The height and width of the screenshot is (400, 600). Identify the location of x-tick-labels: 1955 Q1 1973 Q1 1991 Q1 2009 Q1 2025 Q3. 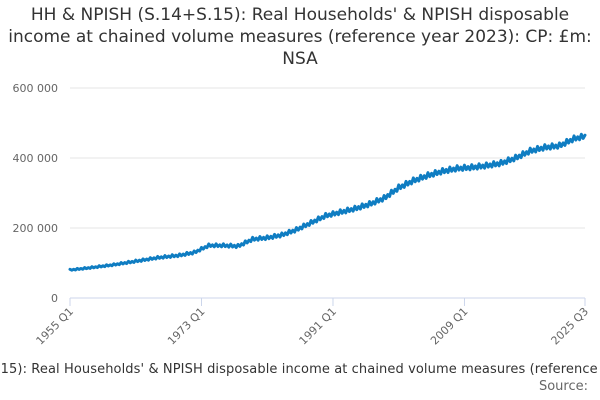
(313, 326).